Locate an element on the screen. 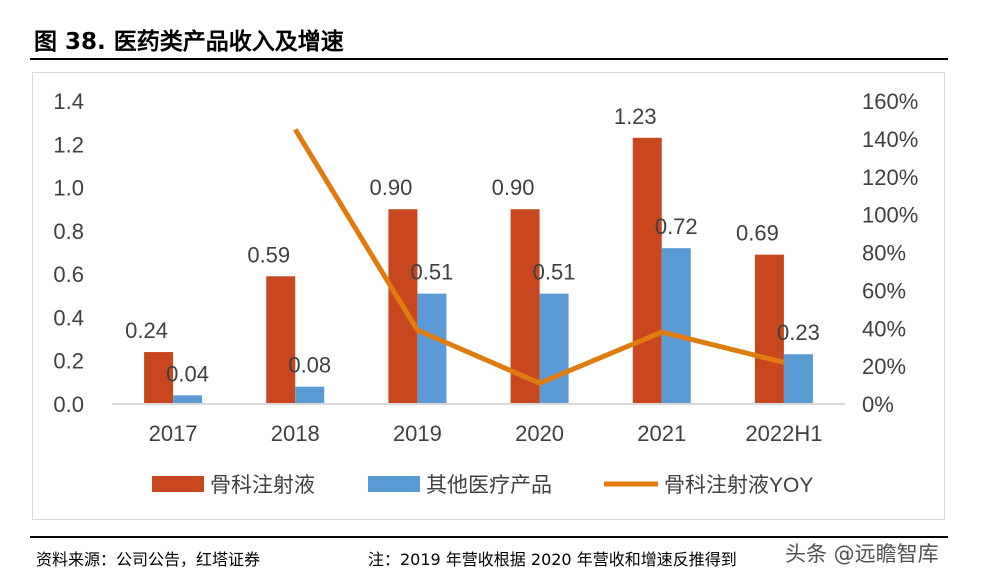 This screenshot has width=983, height=577. bar-2018-series2 is located at coordinates (310, 395).